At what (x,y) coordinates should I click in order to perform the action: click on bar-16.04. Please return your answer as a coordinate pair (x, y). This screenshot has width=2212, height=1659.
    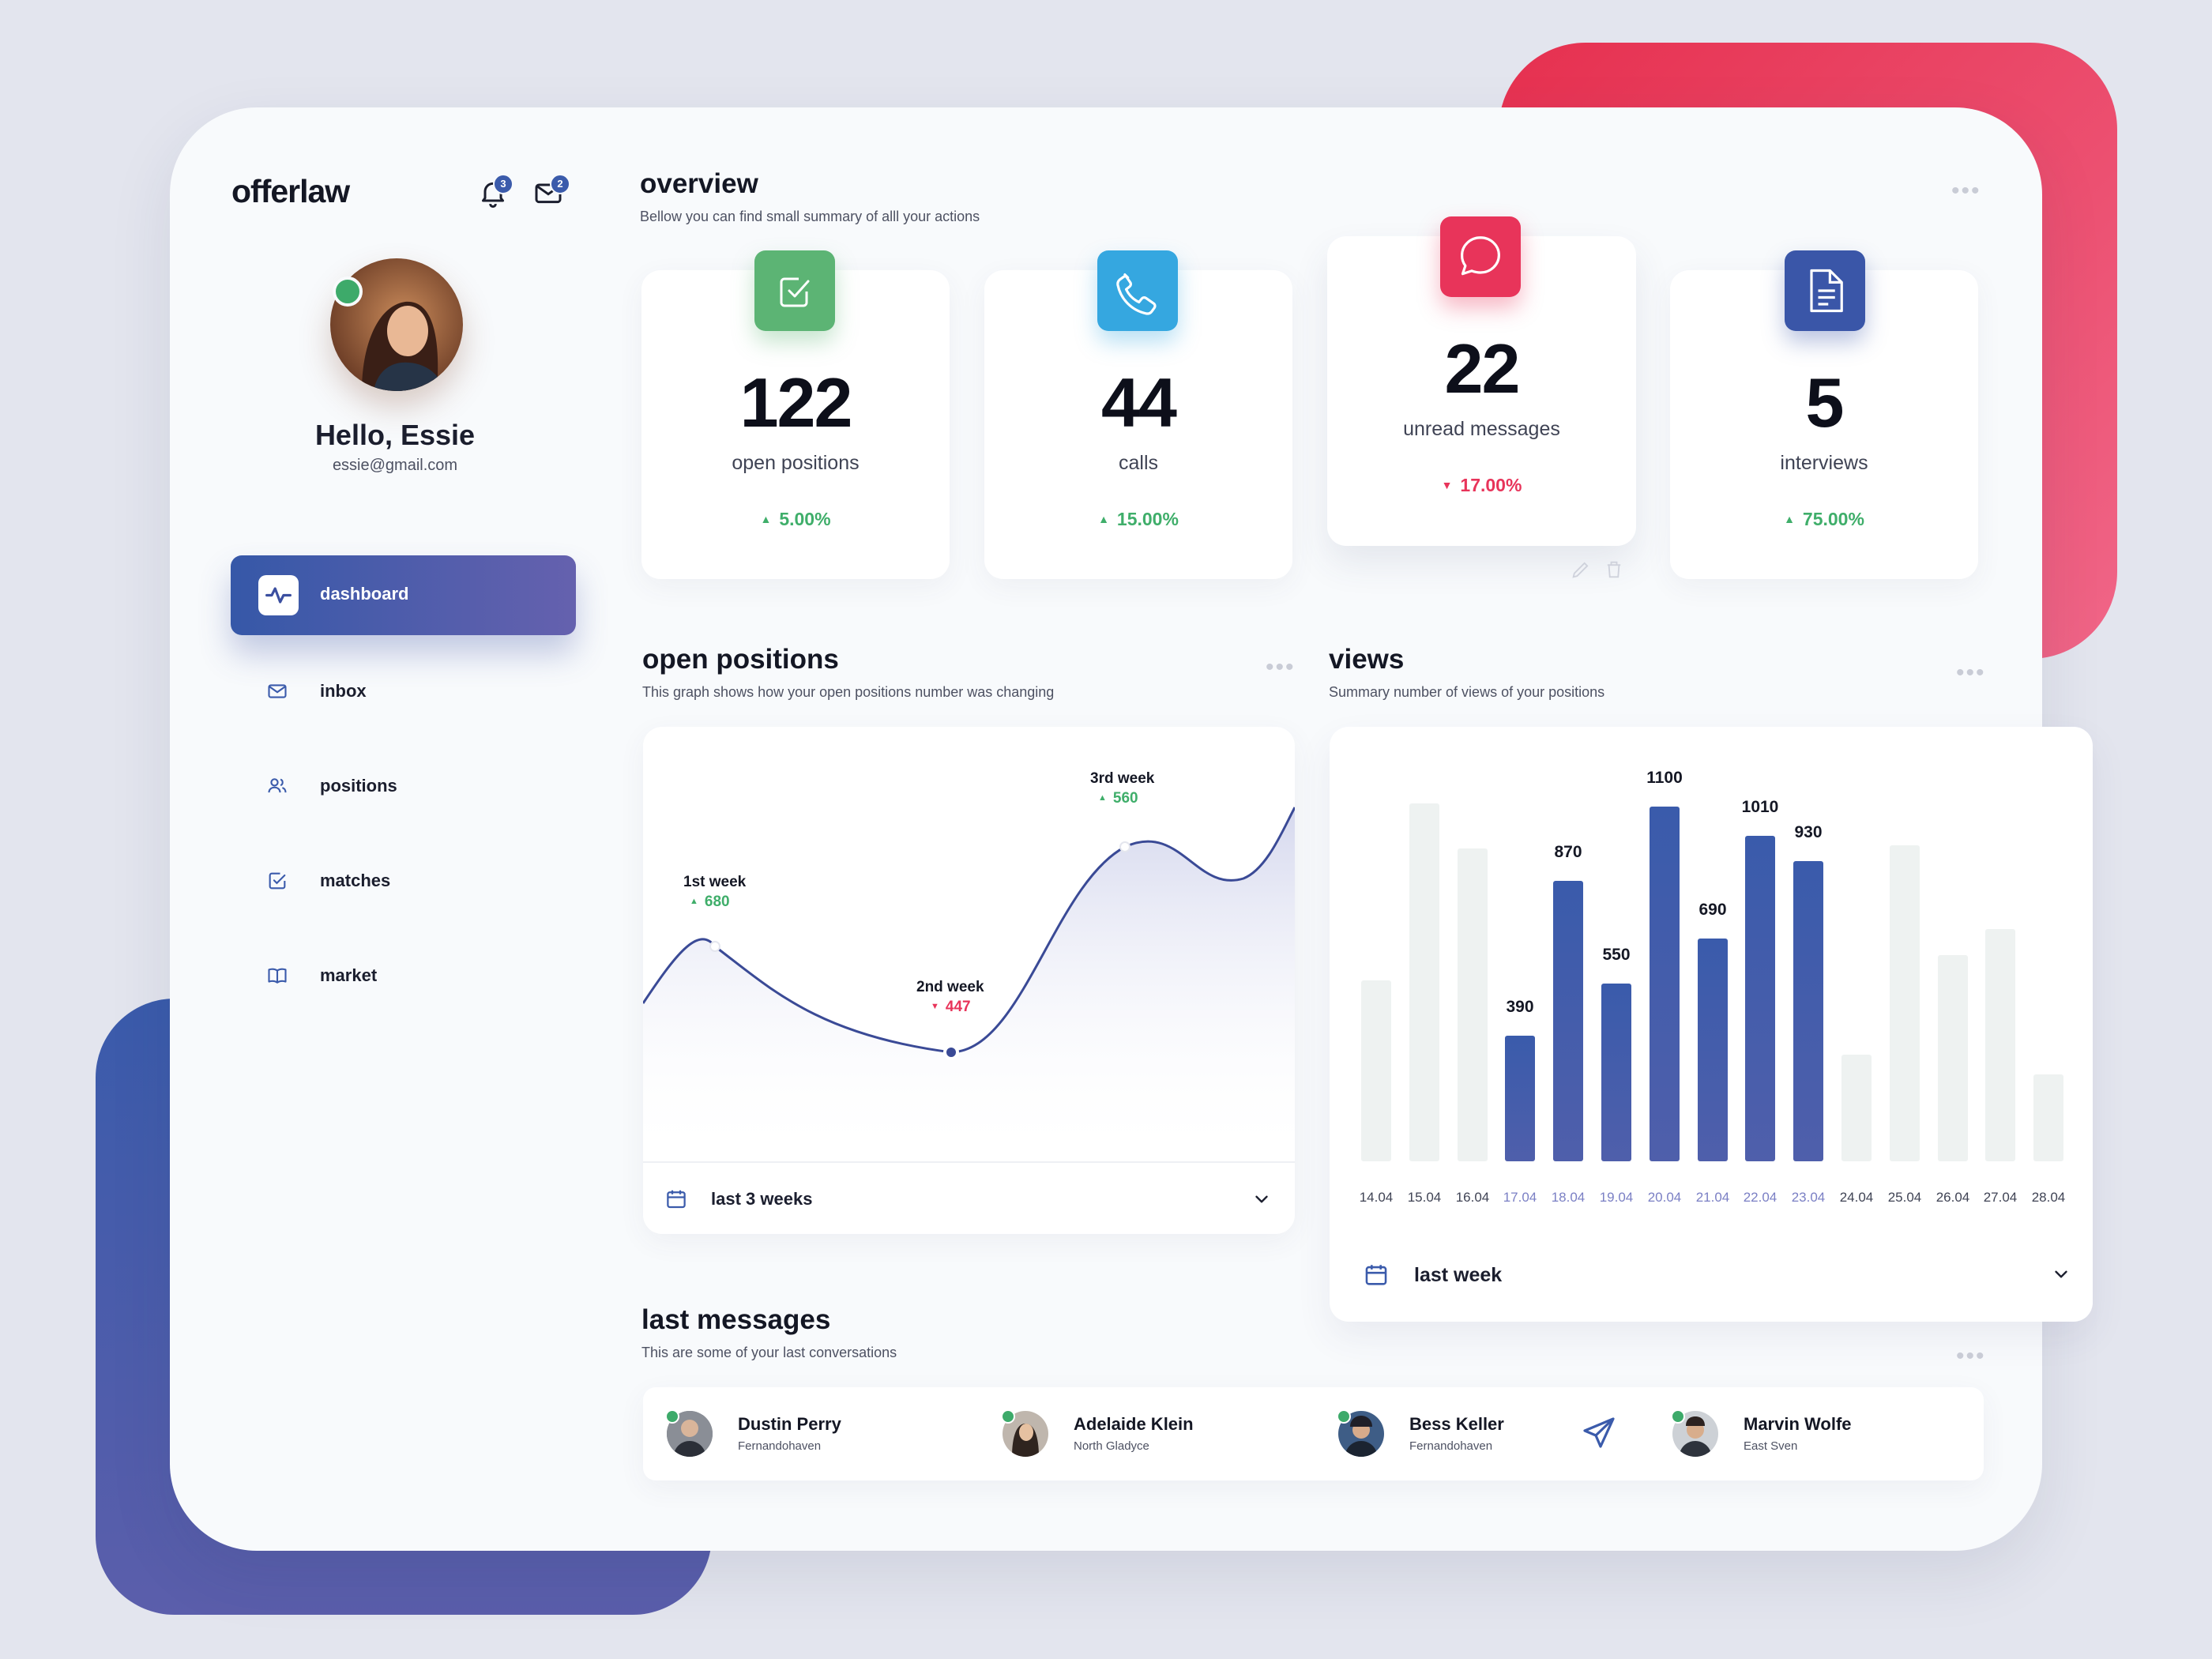
    Looking at the image, I should click on (1473, 1005).